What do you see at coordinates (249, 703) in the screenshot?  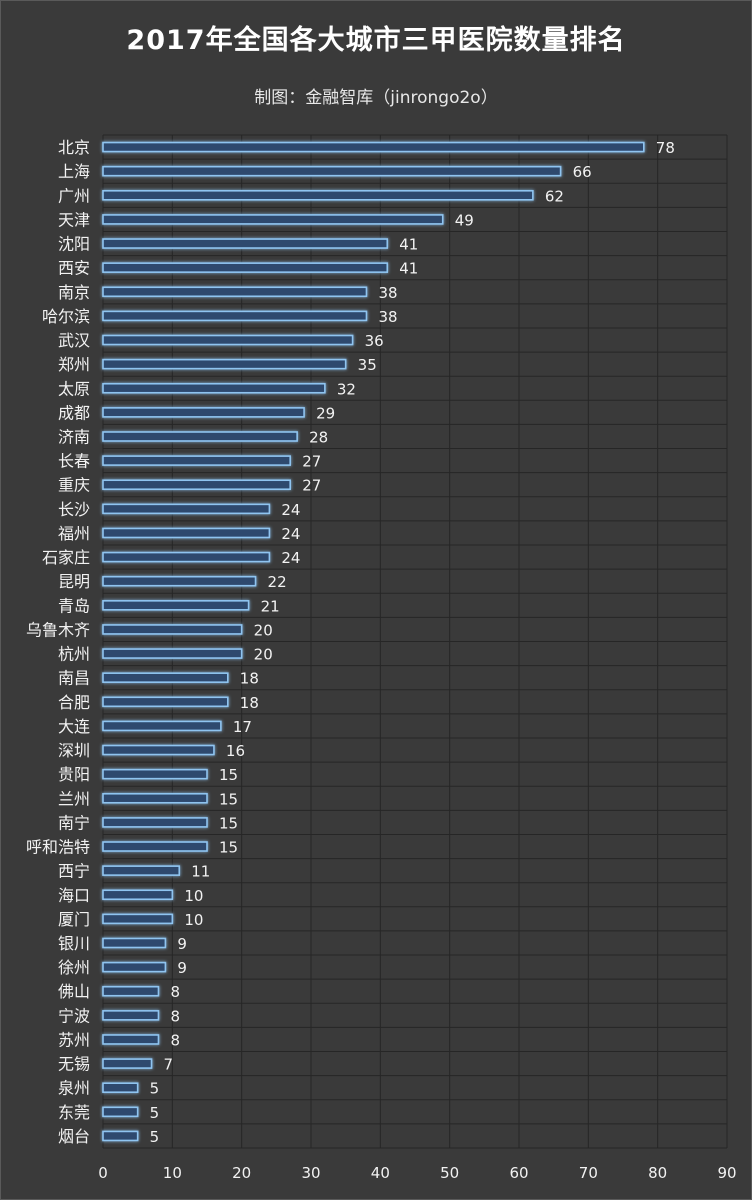 I see `data-label: 18` at bounding box center [249, 703].